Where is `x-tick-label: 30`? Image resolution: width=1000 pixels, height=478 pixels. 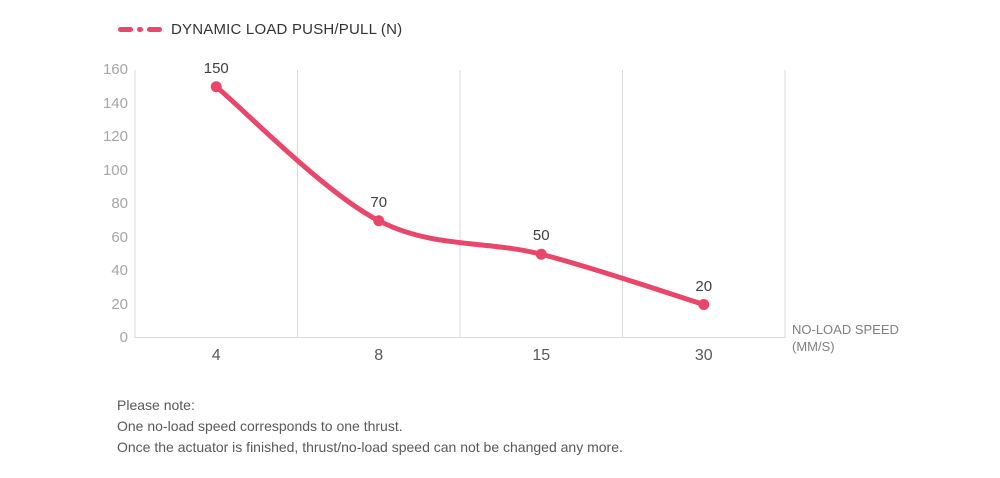
x-tick-label: 30 is located at coordinates (703, 355).